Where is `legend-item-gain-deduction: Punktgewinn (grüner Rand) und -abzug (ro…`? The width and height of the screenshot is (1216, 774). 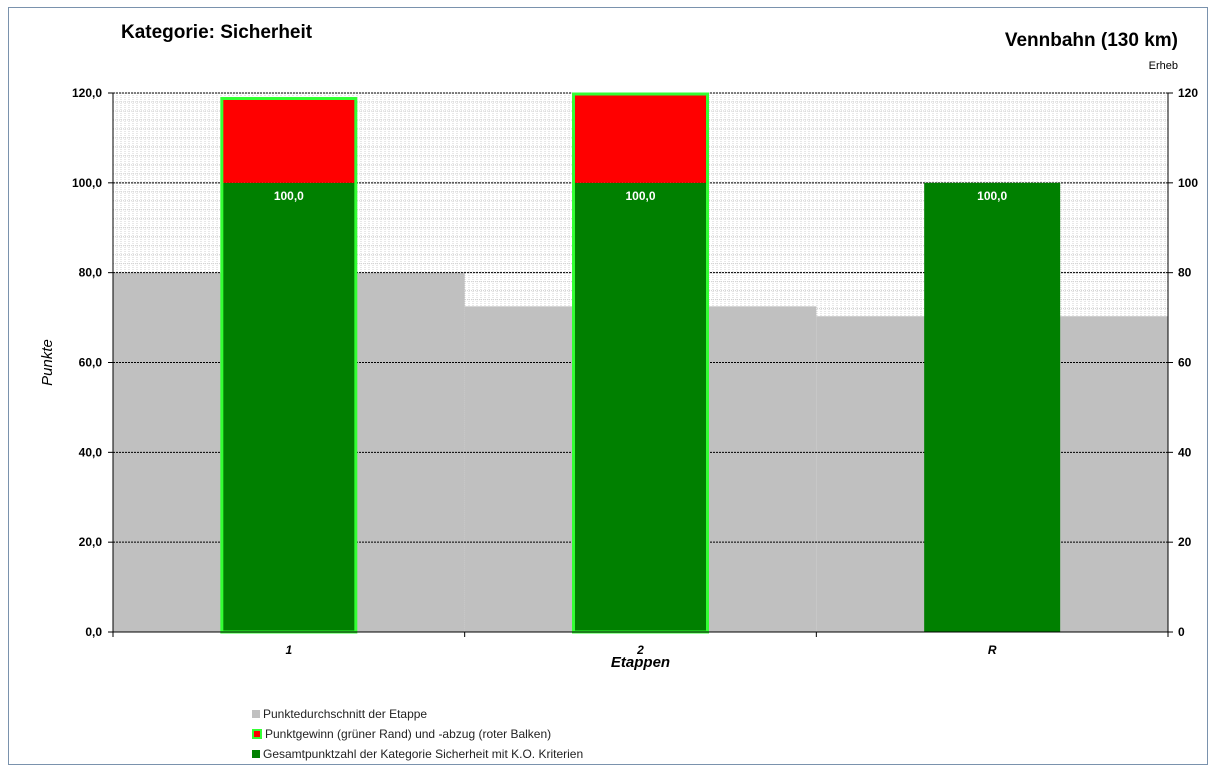 legend-item-gain-deduction: Punktgewinn (grüner Rand) und -abzug (ro… is located at coordinates (417, 734).